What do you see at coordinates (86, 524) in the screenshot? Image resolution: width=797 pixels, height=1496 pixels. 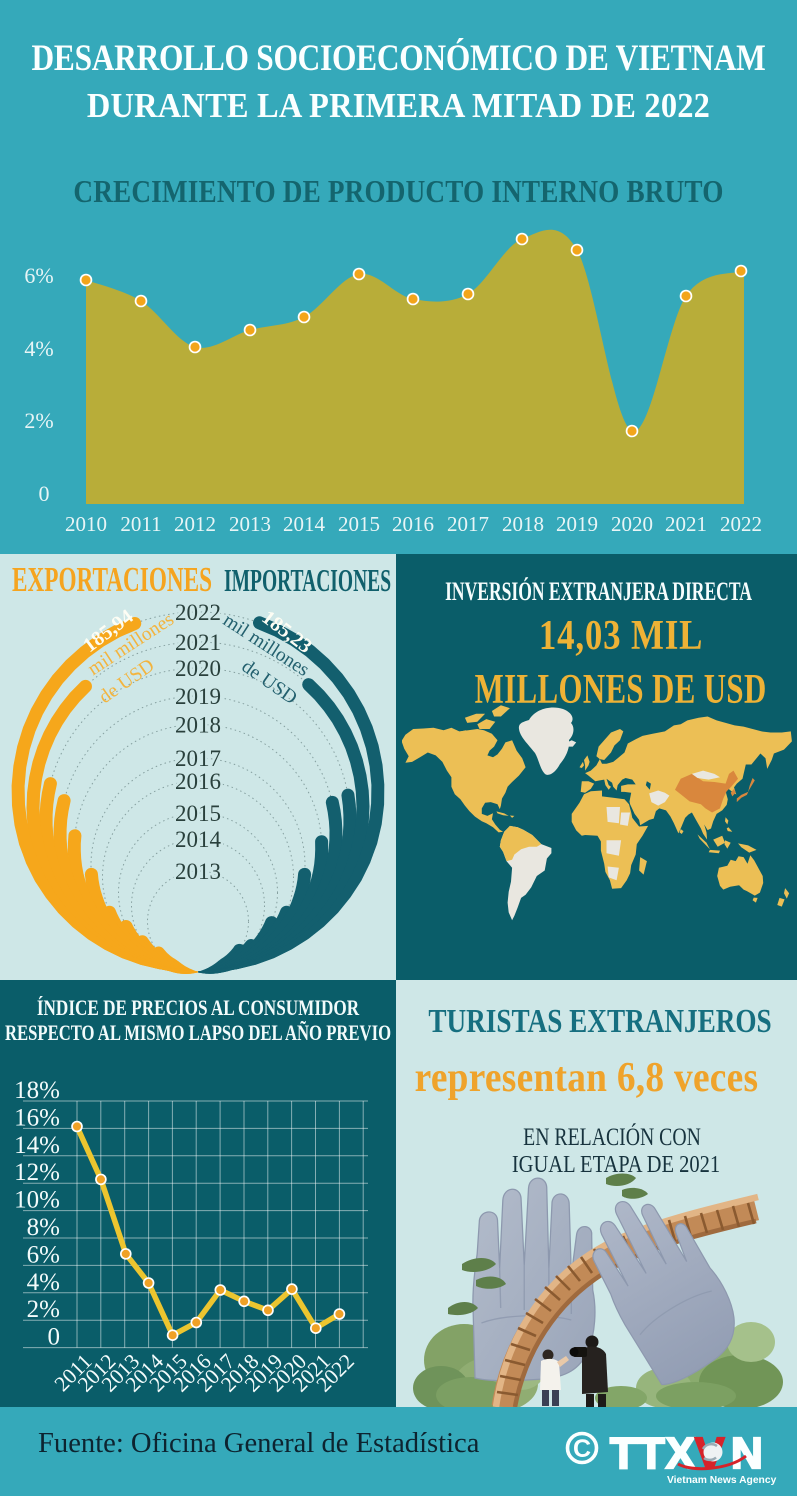 I see `svg-text: 2010` at bounding box center [86, 524].